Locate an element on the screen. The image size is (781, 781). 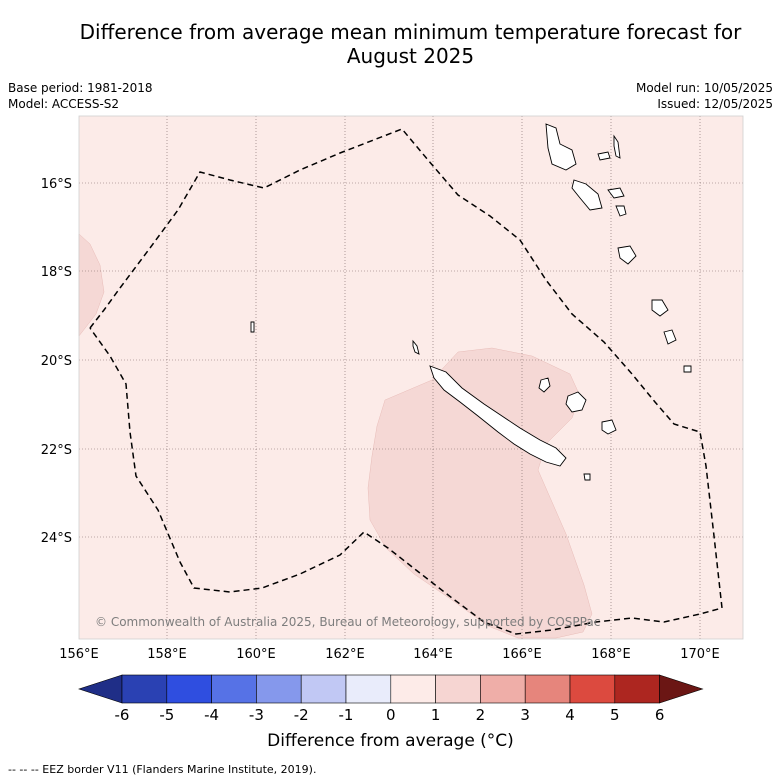
colorbar: -6 -5 -4 -3 -2 -1 0 1 2 3 4 5 6 is located at coordinates (391, 699).